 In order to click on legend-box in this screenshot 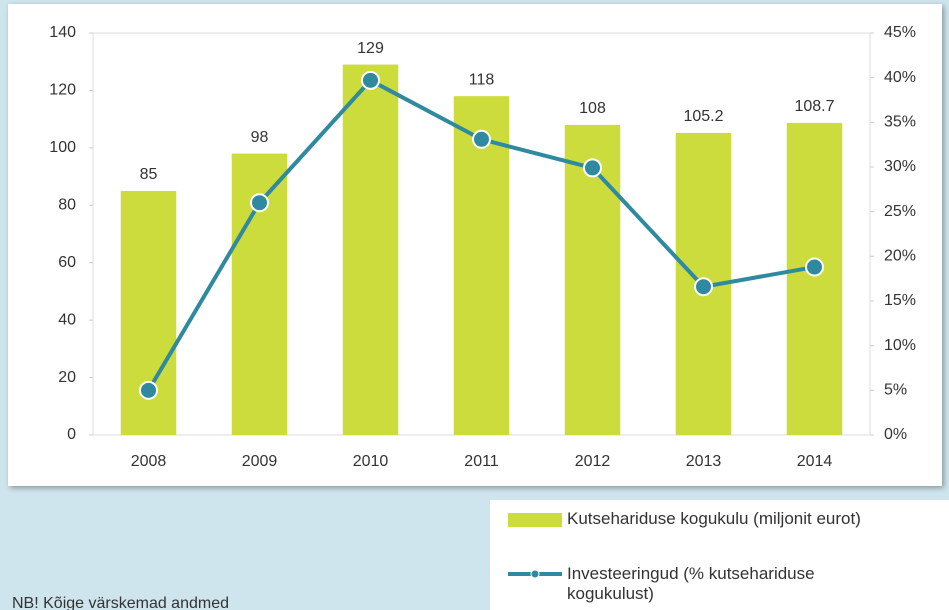, I will do `click(719, 555)`.